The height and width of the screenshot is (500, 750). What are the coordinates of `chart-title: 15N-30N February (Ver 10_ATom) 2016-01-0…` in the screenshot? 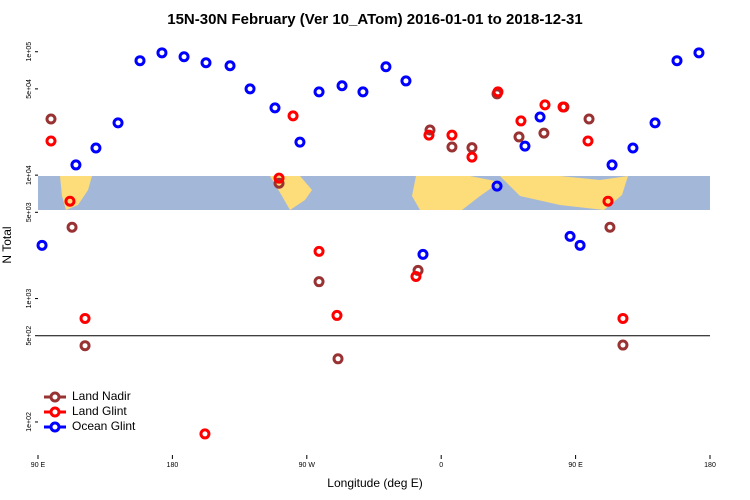 It's located at (374, 19).